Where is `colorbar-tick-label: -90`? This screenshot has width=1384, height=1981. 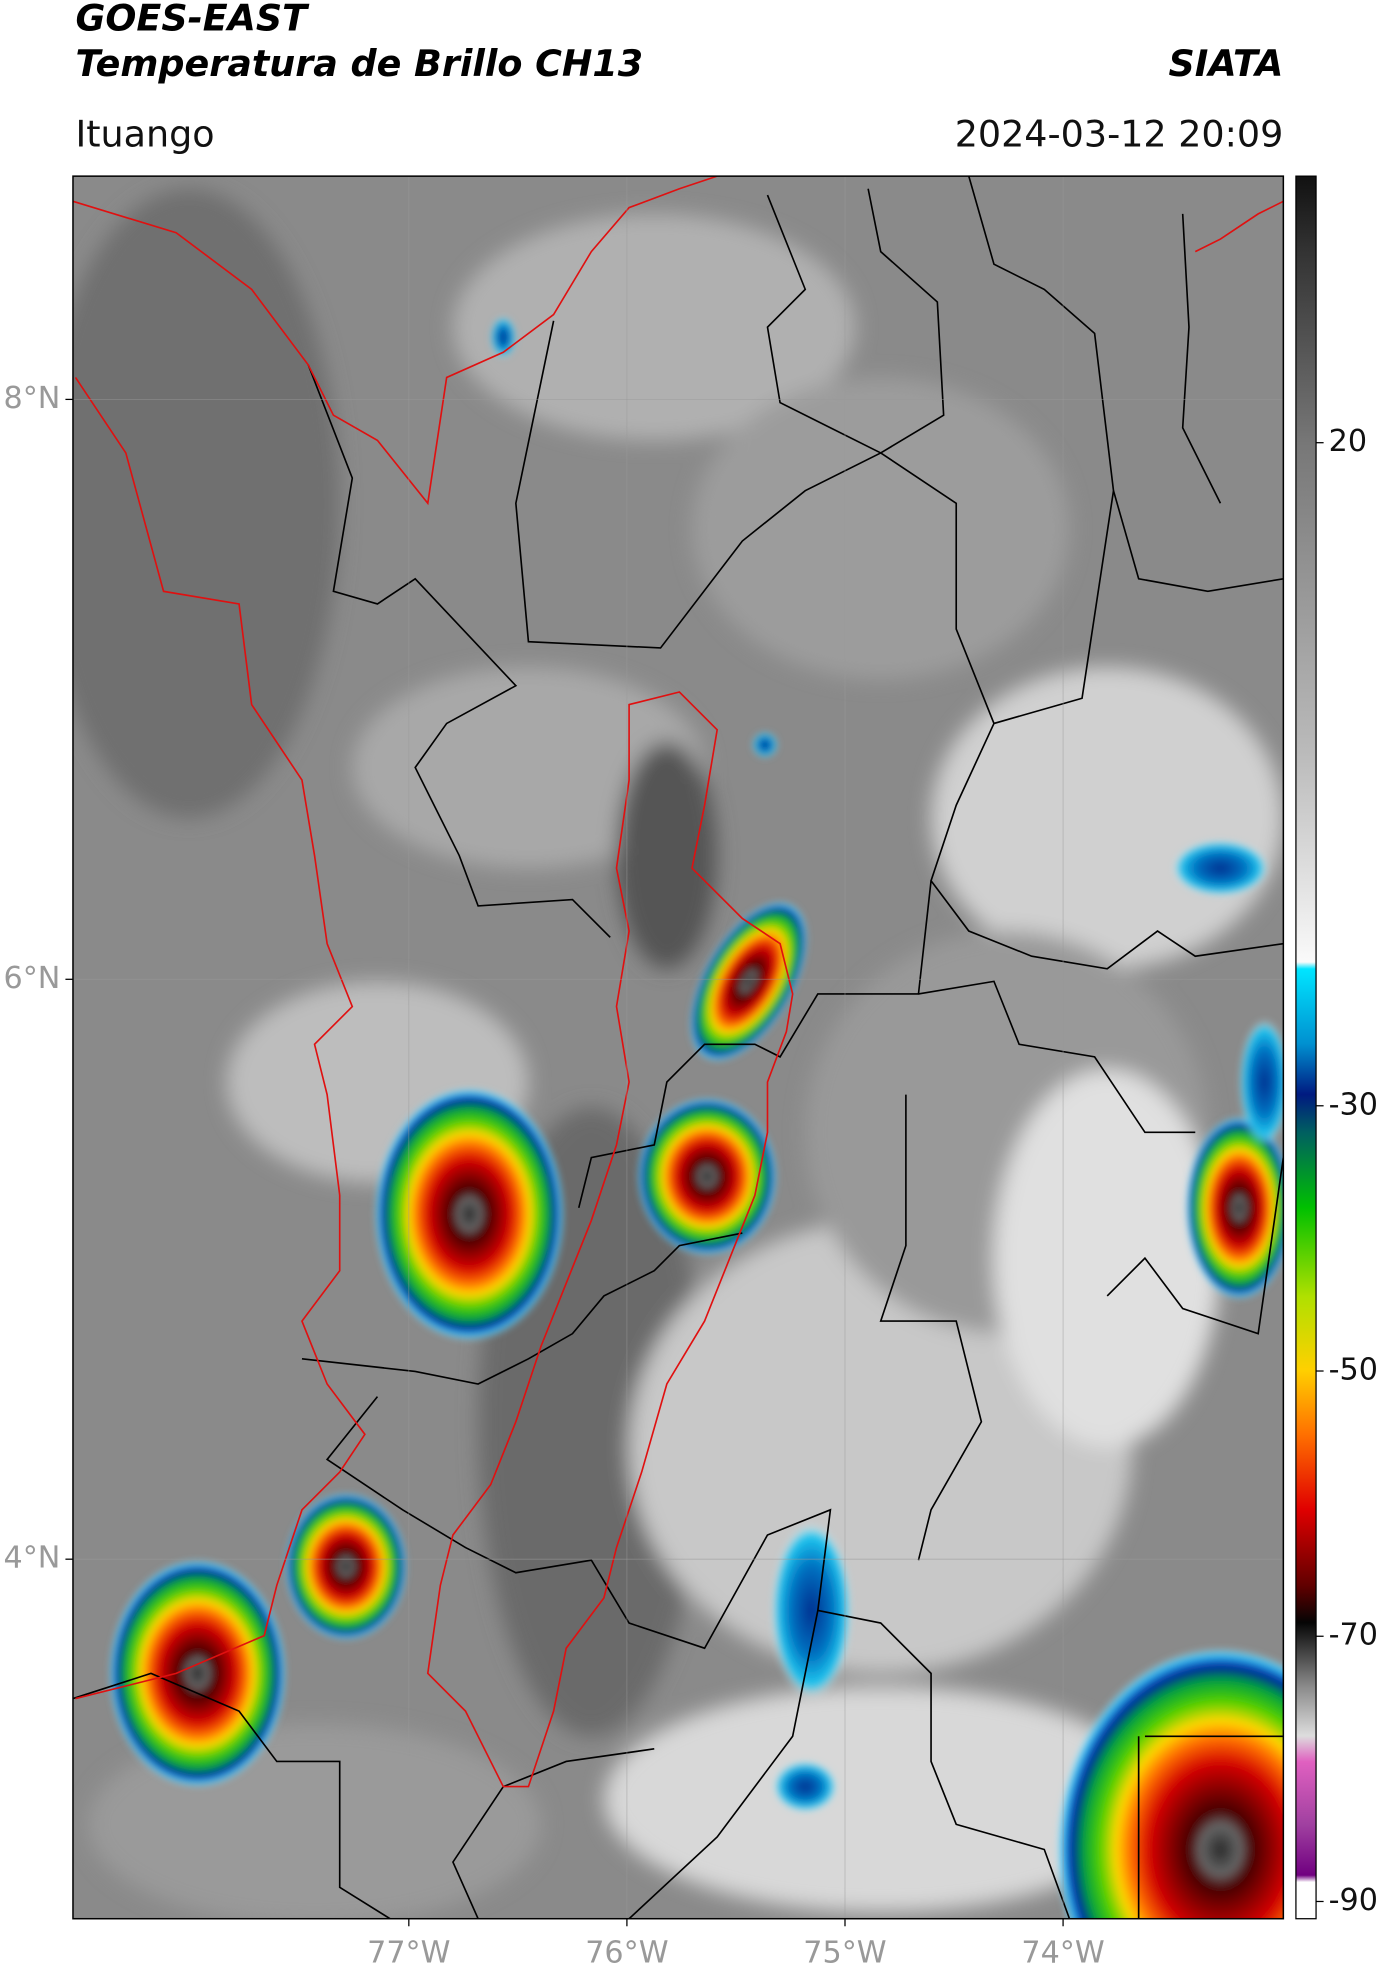 colorbar-tick-label: -90 is located at coordinates (1353, 1900).